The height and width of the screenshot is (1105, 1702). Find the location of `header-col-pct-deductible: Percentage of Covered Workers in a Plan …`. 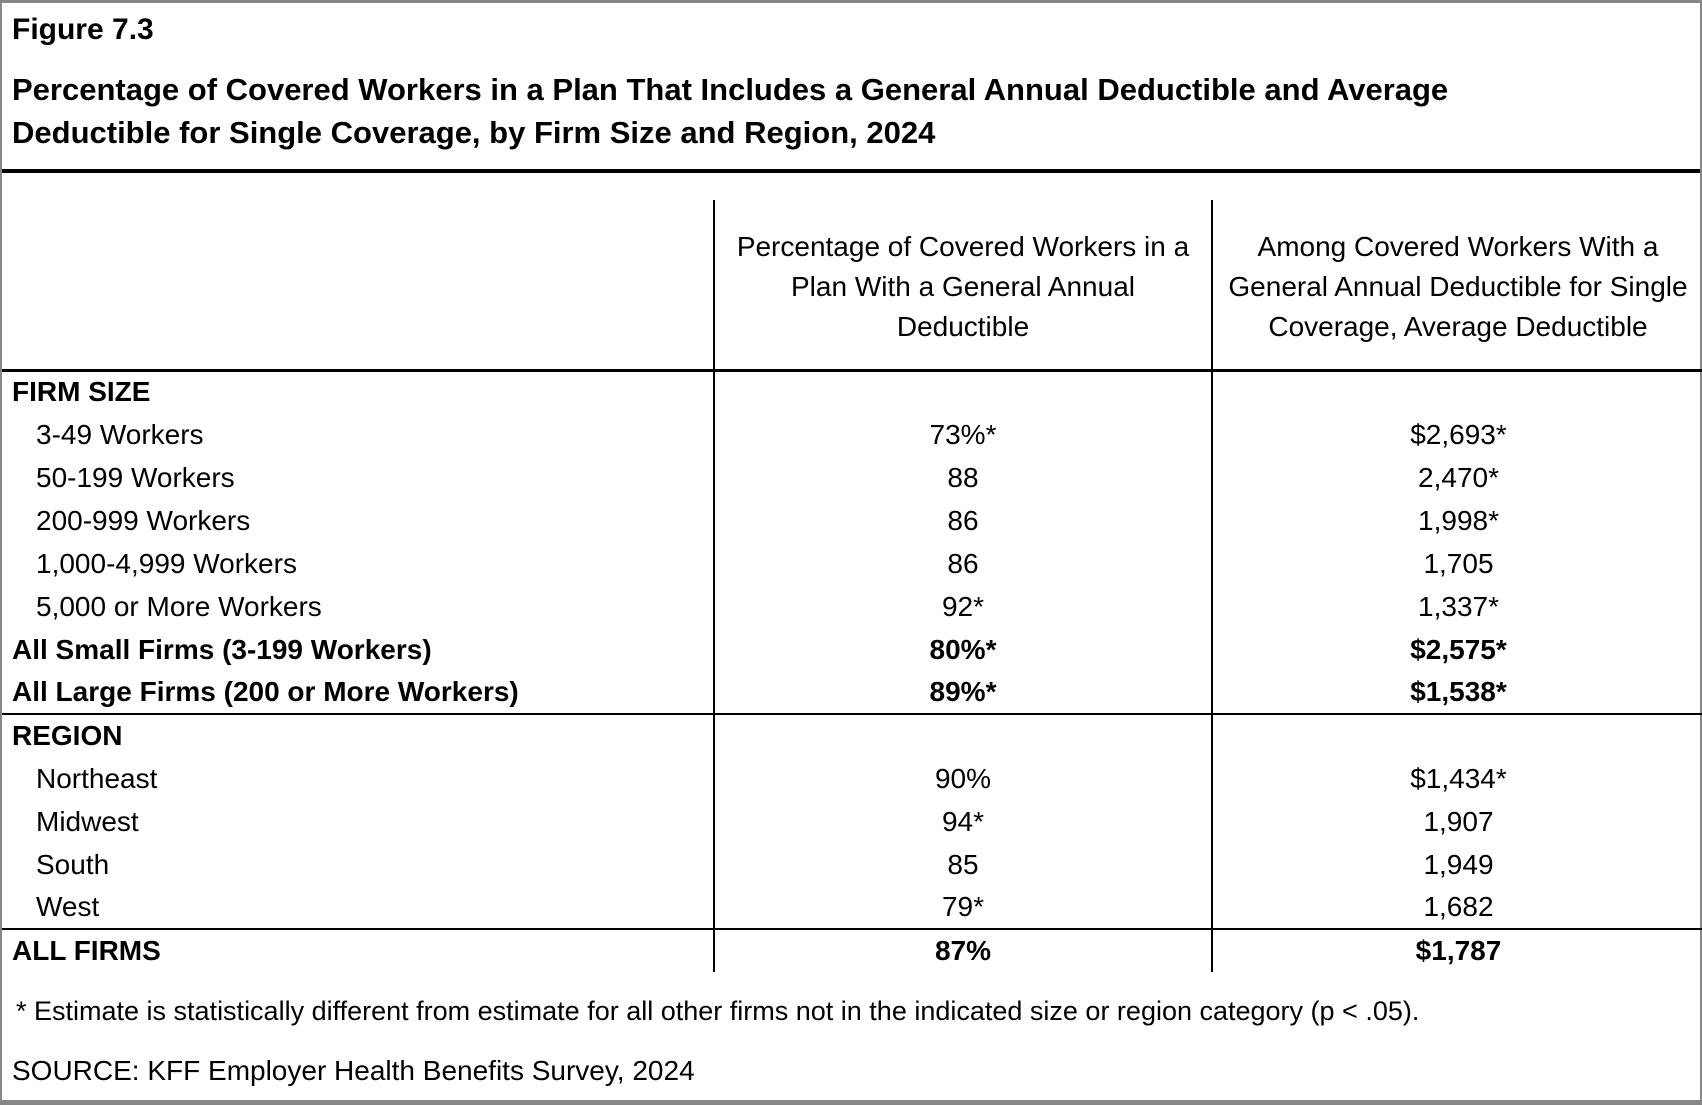

header-col-pct-deductible: Percentage of Covered Workers in a Plan … is located at coordinates (962, 271).